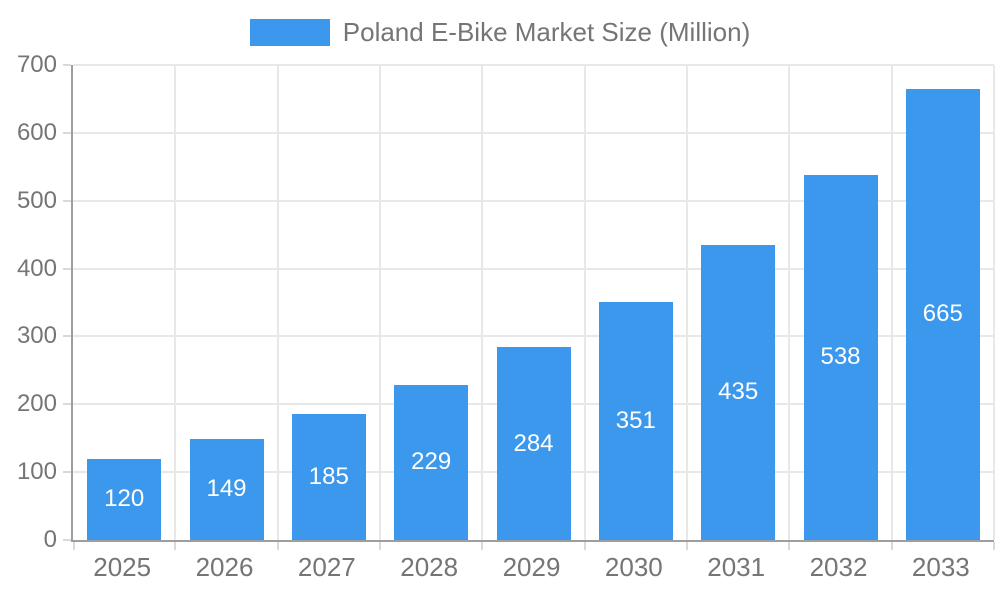 The width and height of the screenshot is (1000, 600). What do you see at coordinates (546, 31) in the screenshot?
I see `legend-label: Poland E-Bike Market Size (Million)` at bounding box center [546, 31].